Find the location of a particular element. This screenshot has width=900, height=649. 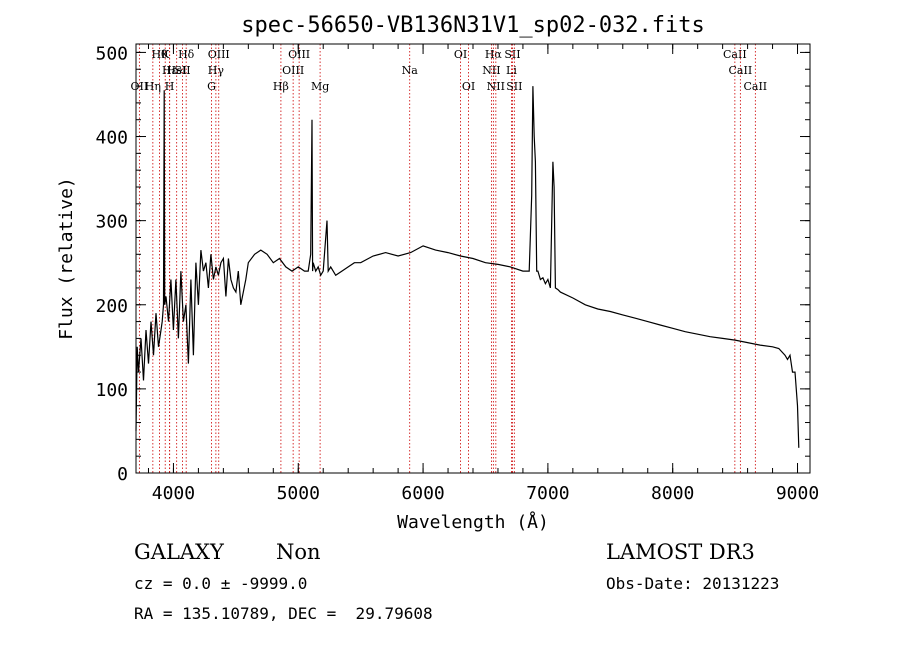

x-tick-label: 5000 is located at coordinates (298, 493).